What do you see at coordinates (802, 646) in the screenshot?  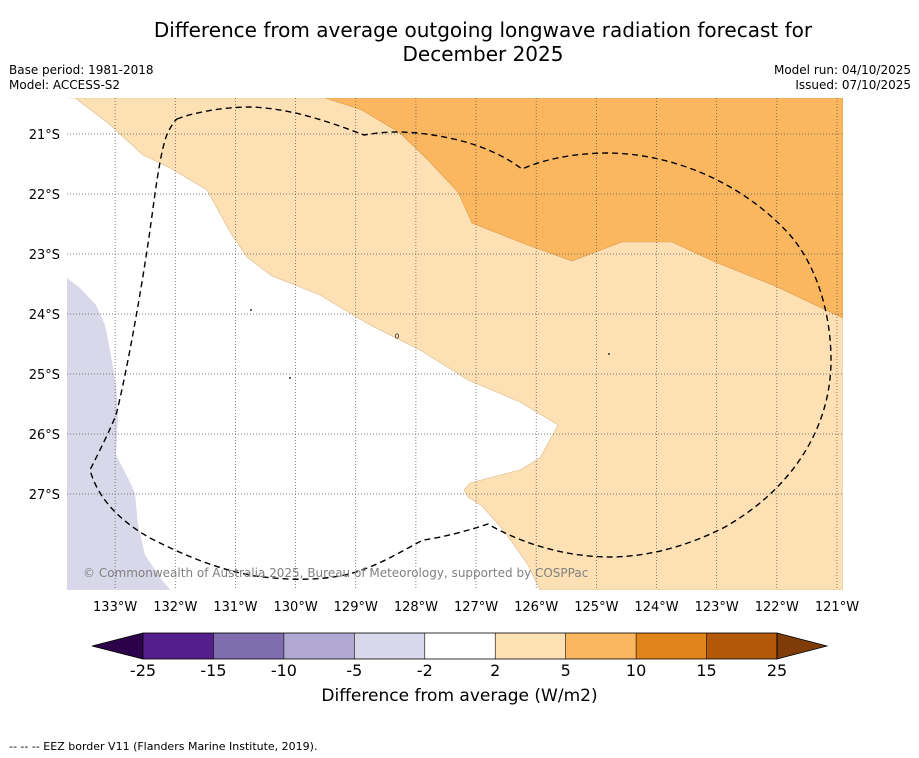 I see `colorbar-over-triangle` at bounding box center [802, 646].